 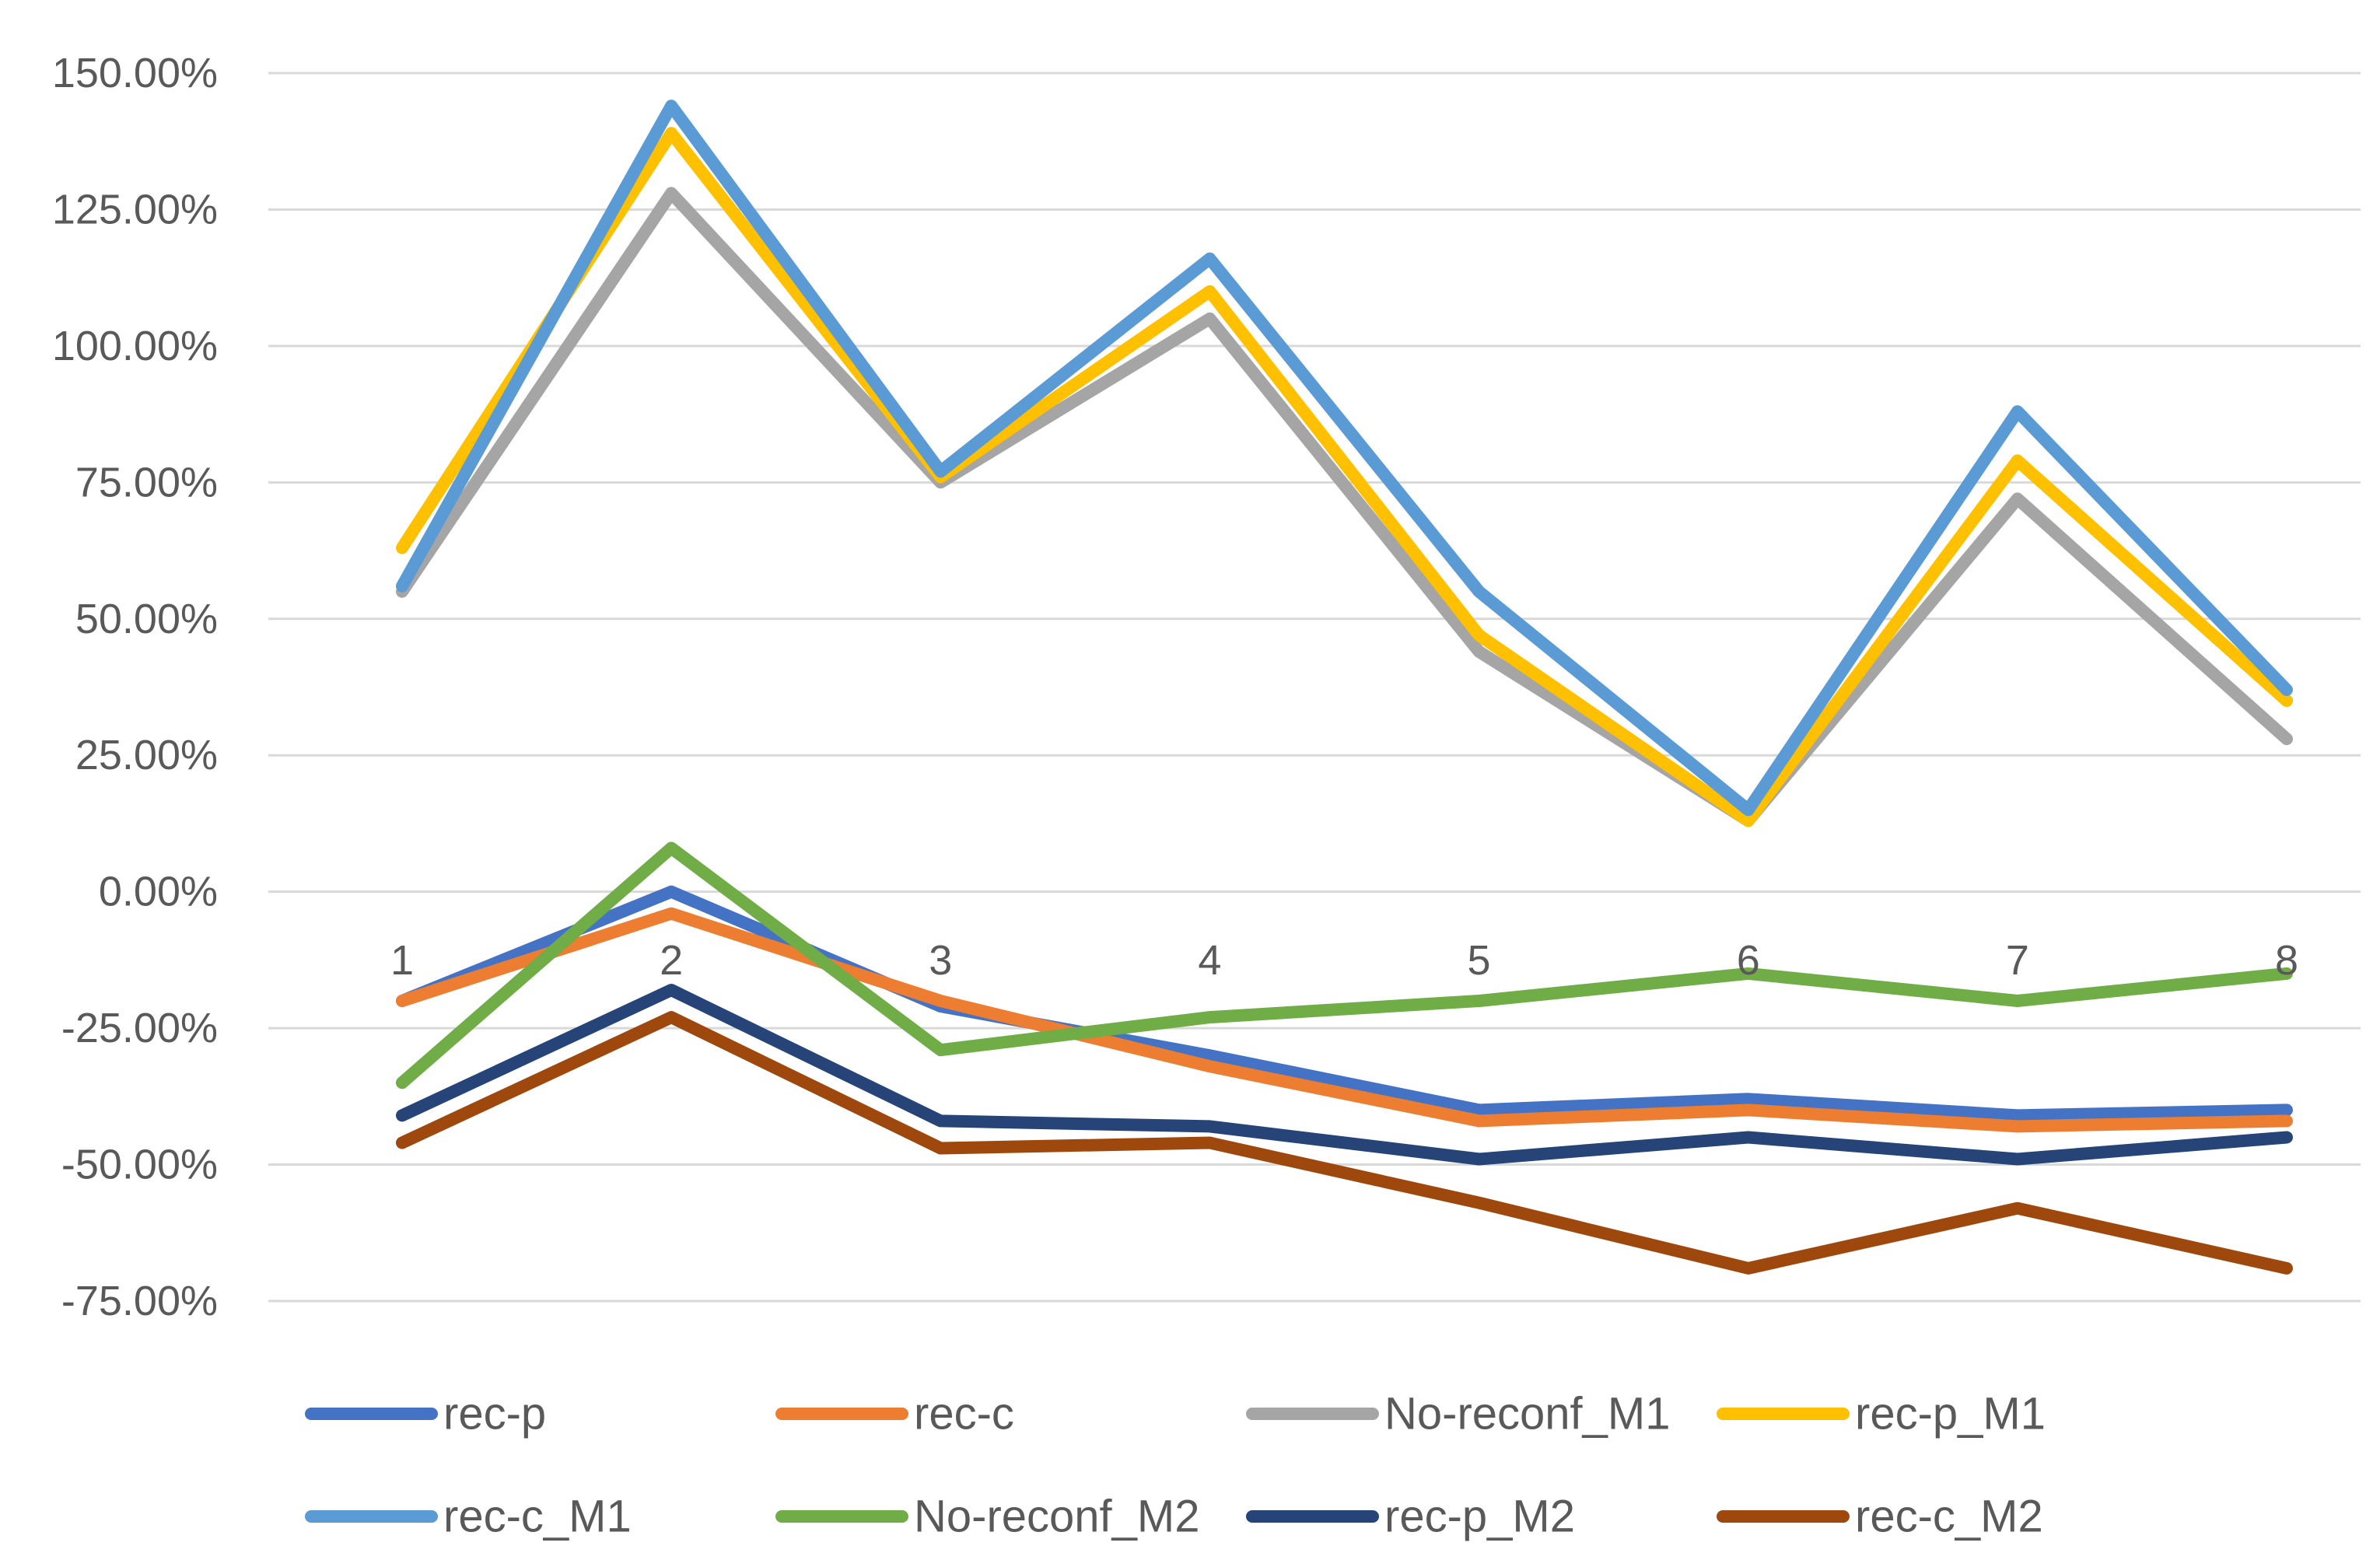 What do you see at coordinates (146, 619) in the screenshot?
I see `y-tick-label: 50.00%` at bounding box center [146, 619].